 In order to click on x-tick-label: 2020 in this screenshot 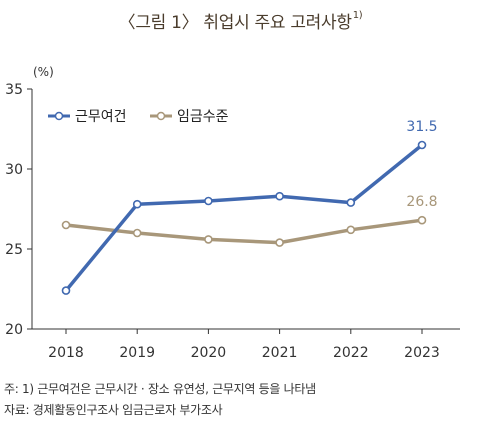, I will do `click(209, 353)`.